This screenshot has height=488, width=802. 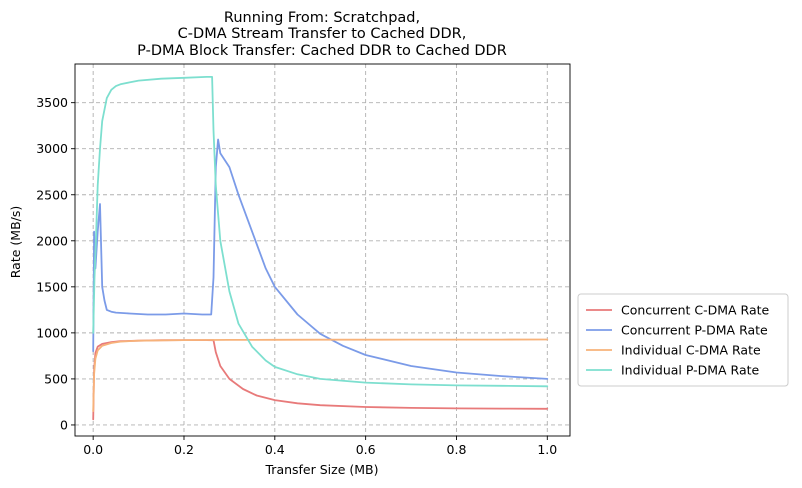 I want to click on y-tick-label: 1000, so click(x=52, y=332).